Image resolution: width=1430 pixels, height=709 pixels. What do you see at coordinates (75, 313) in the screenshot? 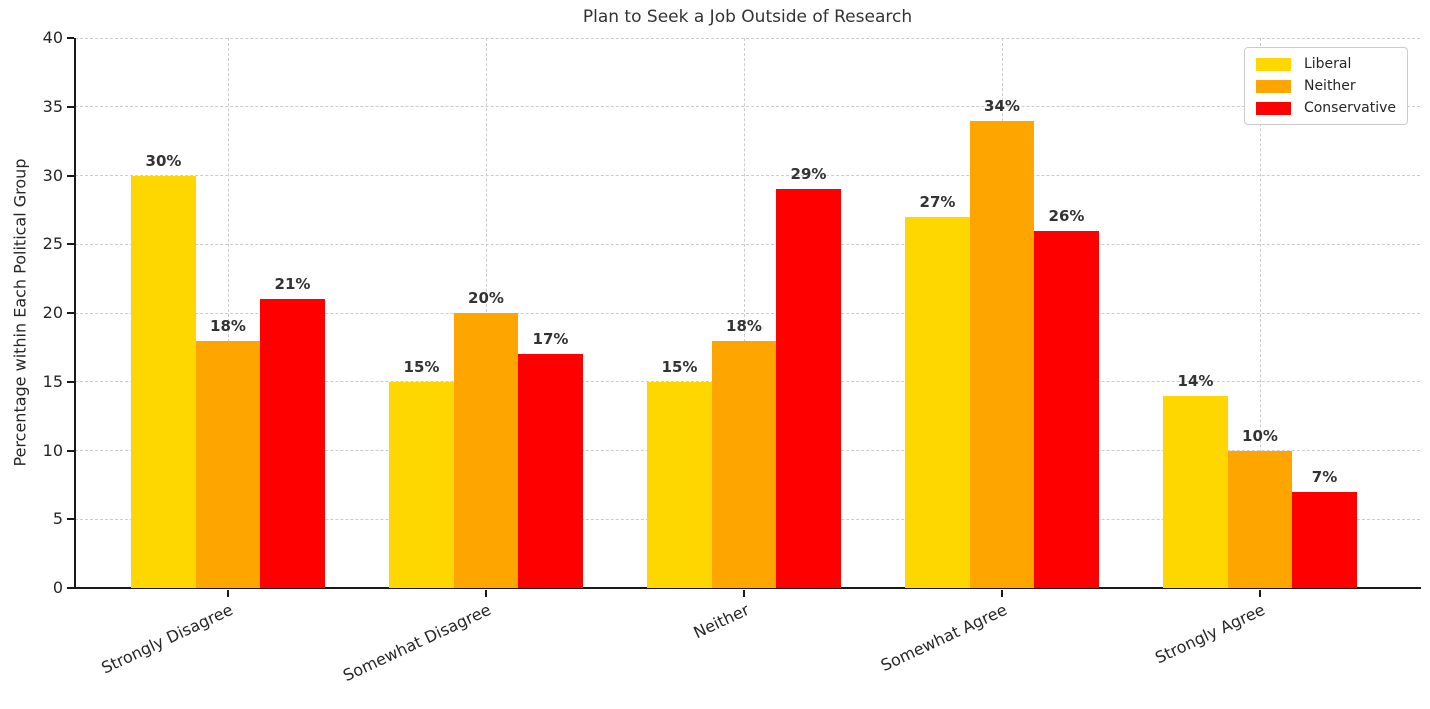
I see `y-axis-spine` at bounding box center [75, 313].